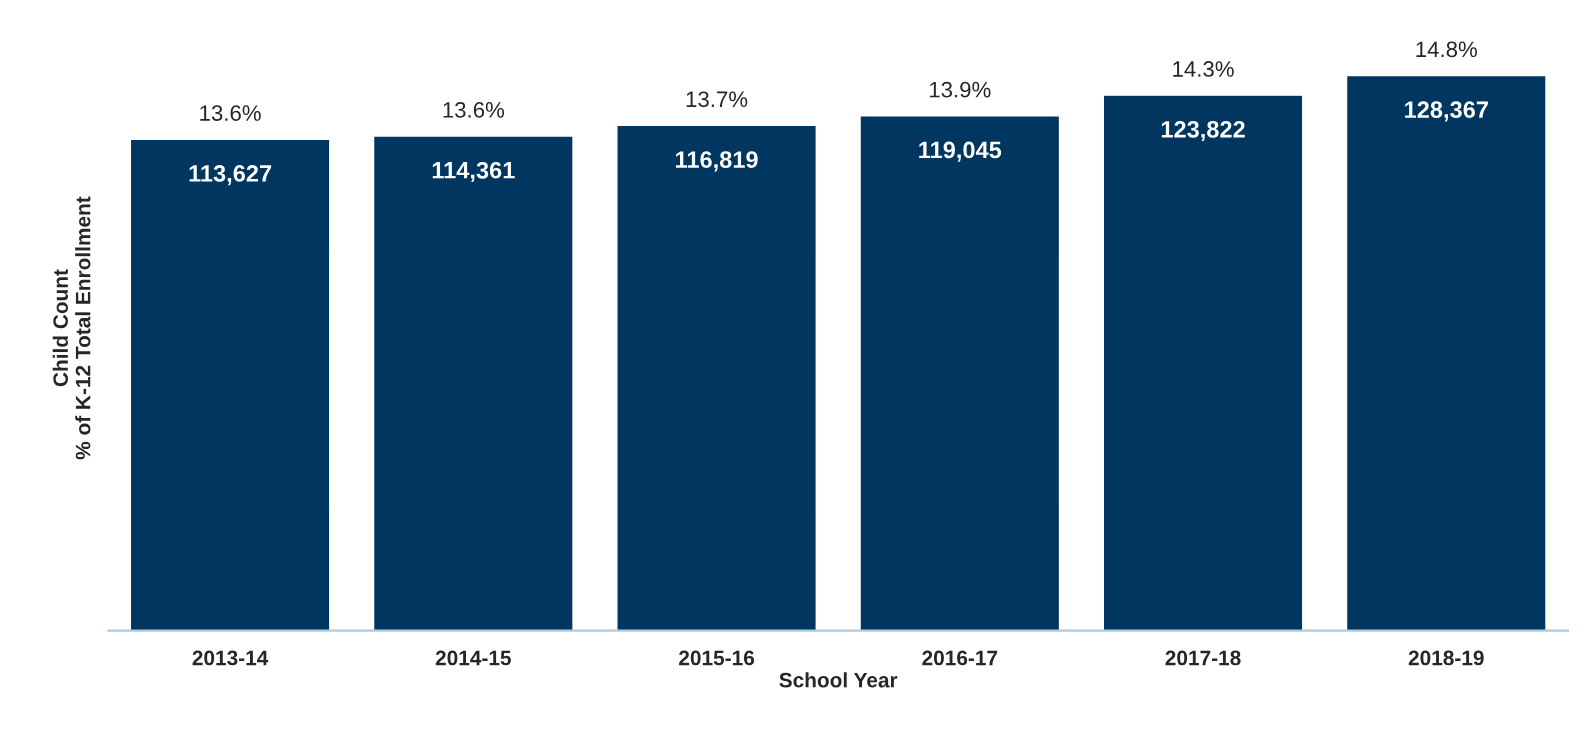 This screenshot has height=729, width=1595. Describe the element at coordinates (1203, 658) in the screenshot. I see `x-tick-label: 2017-18` at that location.